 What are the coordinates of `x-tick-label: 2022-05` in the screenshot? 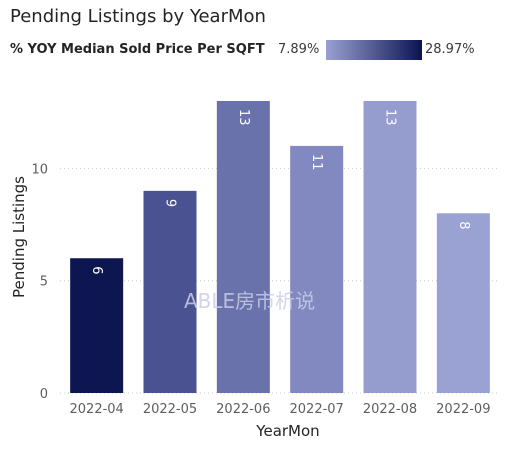 It's located at (170, 409).